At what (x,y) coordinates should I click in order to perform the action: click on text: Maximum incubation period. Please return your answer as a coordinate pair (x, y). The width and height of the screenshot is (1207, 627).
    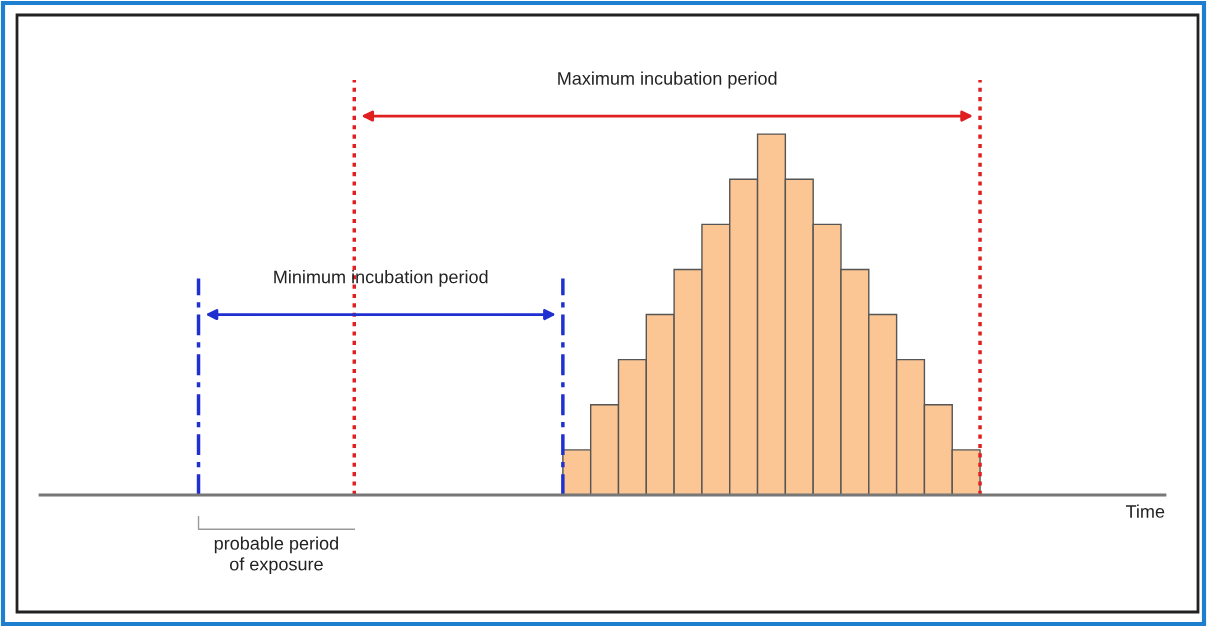
    Looking at the image, I should click on (667, 80).